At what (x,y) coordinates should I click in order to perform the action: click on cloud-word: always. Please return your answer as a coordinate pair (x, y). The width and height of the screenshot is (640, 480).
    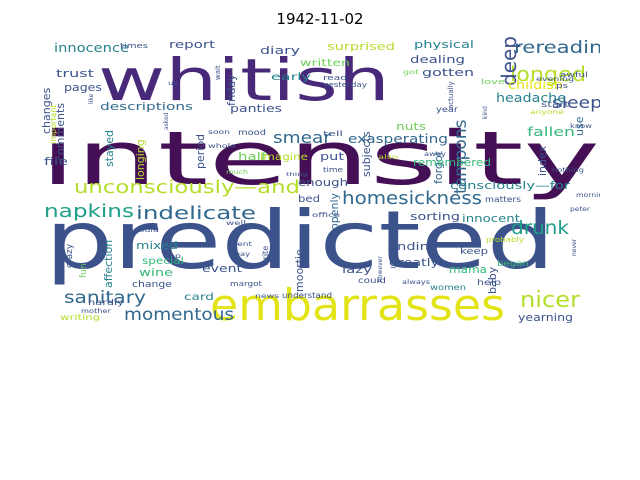
    Looking at the image, I should click on (416, 282).